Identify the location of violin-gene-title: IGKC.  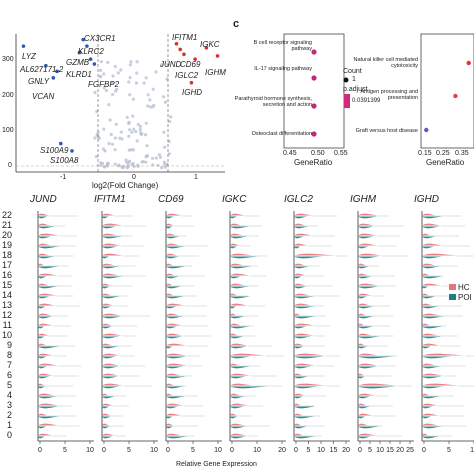
(234, 199).